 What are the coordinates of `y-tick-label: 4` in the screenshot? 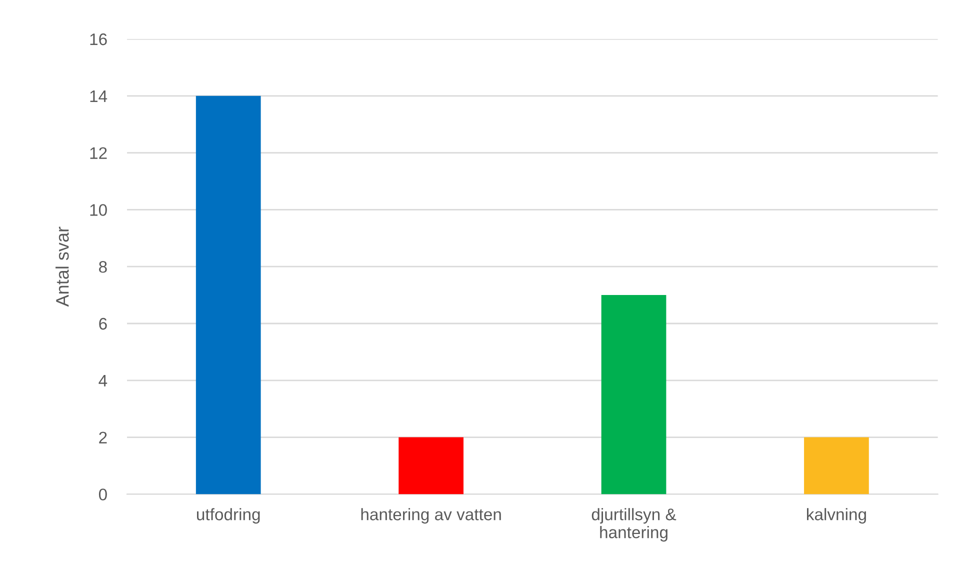 It's located at (103, 380).